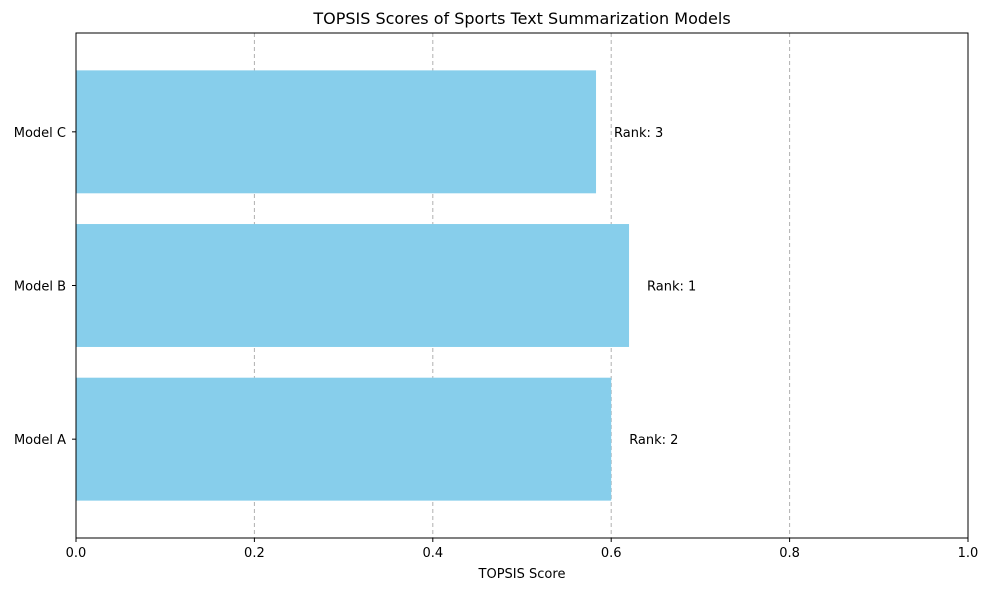 The height and width of the screenshot is (590, 989). Describe the element at coordinates (611, 553) in the screenshot. I see `x-tick-label: 0.6` at that location.